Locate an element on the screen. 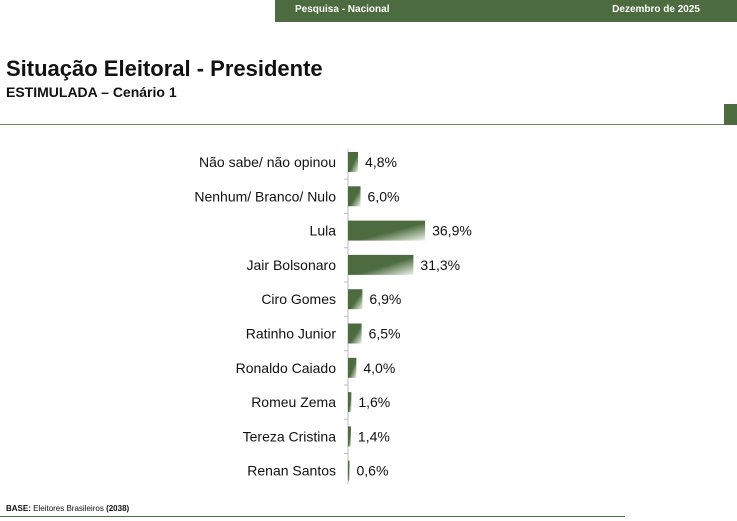  base-label: BASE: is located at coordinates (18, 508).